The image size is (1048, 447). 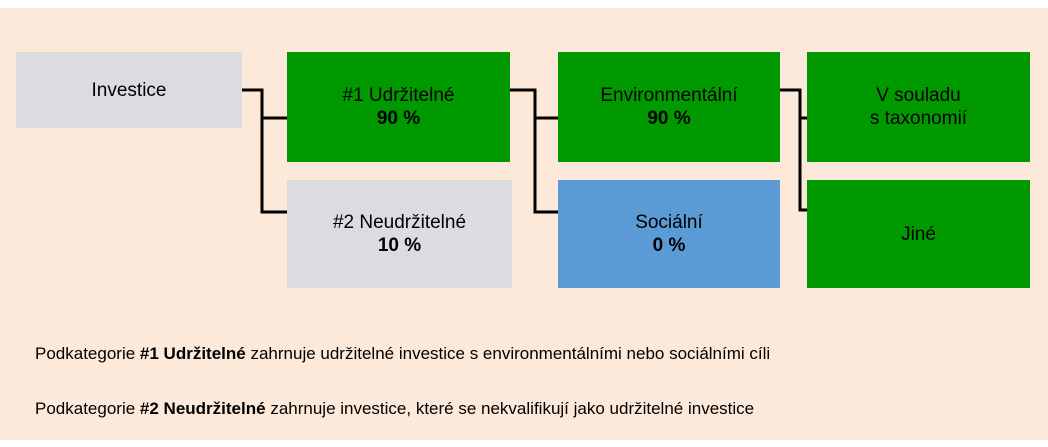 What do you see at coordinates (399, 234) in the screenshot?
I see `node-box: #2 Neudržitelné 10 %` at bounding box center [399, 234].